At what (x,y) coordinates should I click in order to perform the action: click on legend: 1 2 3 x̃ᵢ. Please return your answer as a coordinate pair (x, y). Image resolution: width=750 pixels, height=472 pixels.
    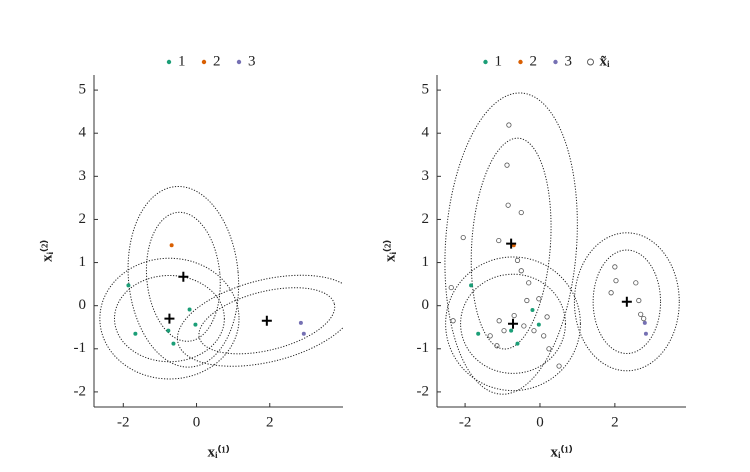
    Looking at the image, I should click on (546, 61).